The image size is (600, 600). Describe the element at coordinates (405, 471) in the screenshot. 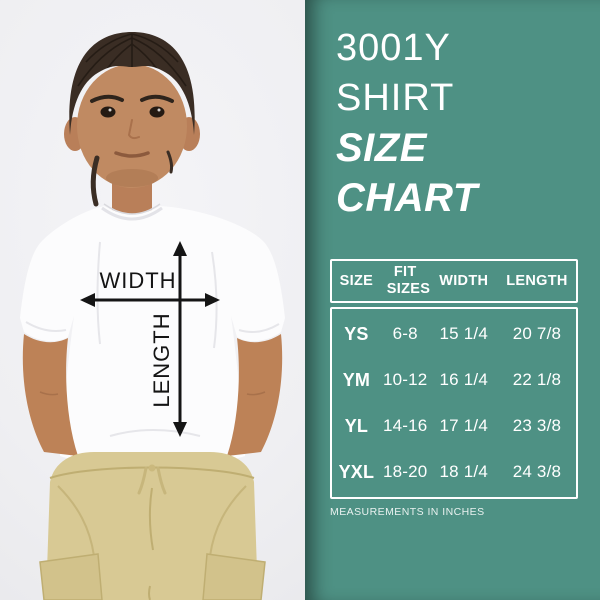

I see `cell-fit: 18-20` at that location.